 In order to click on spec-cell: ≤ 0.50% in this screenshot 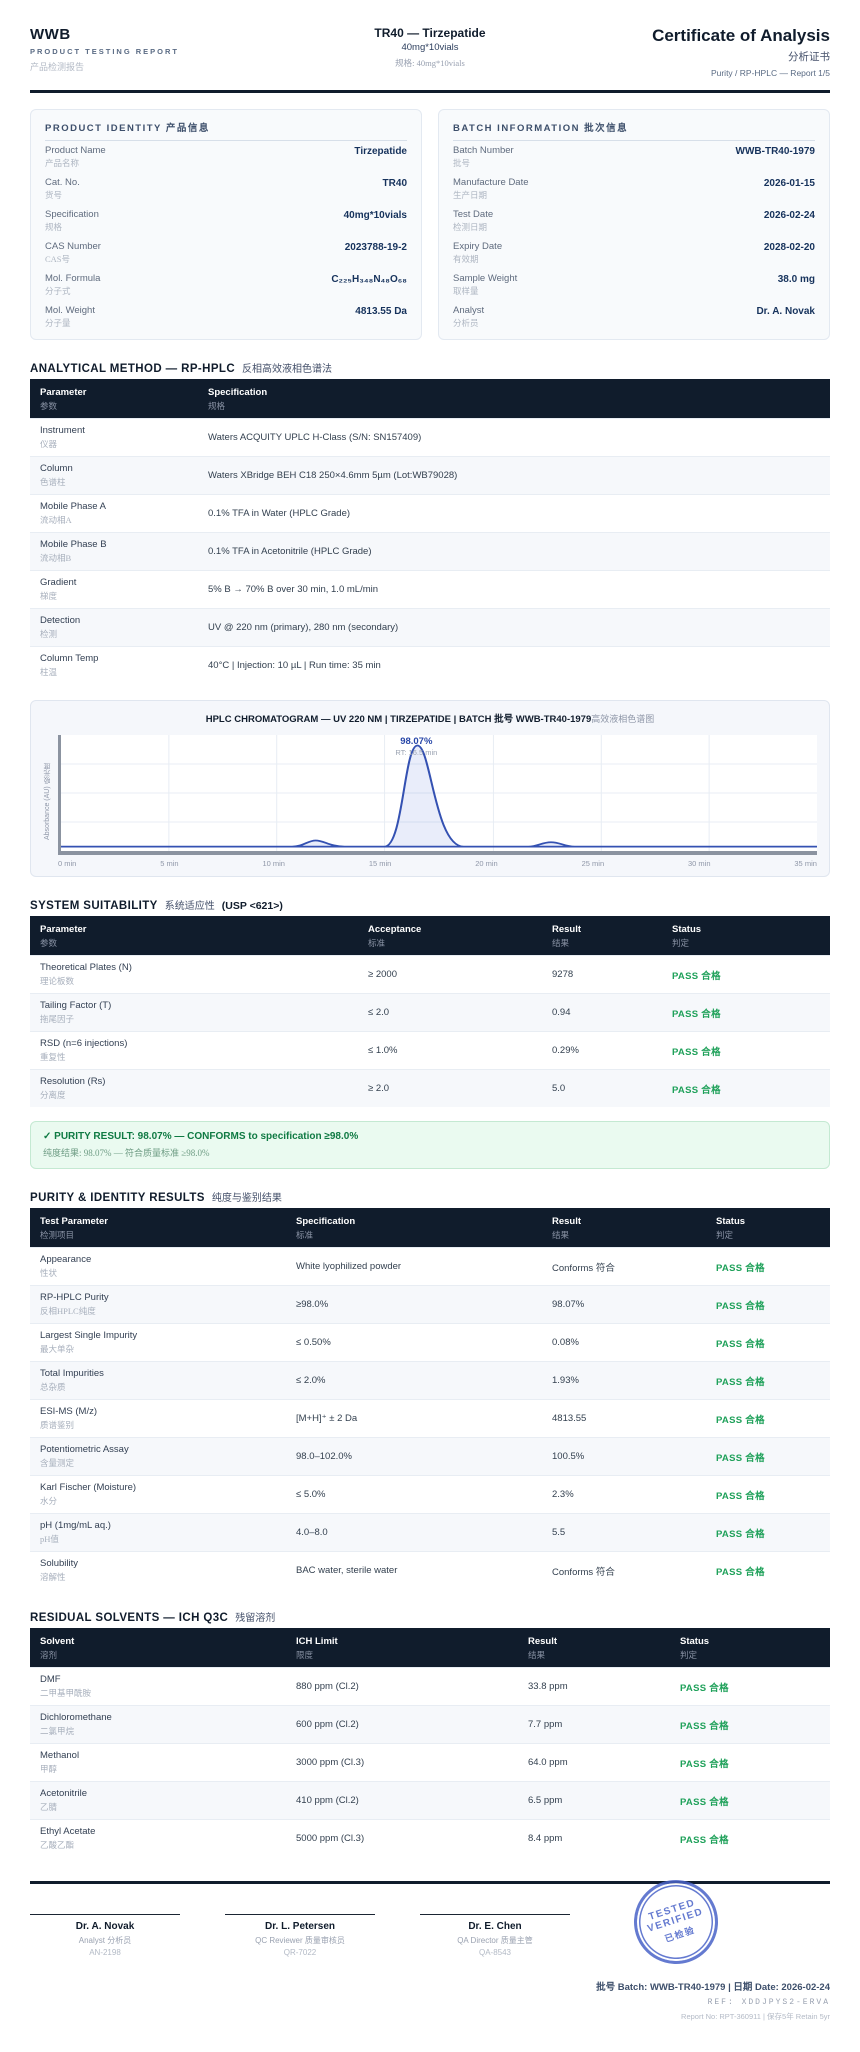, I will do `click(414, 1342)`.